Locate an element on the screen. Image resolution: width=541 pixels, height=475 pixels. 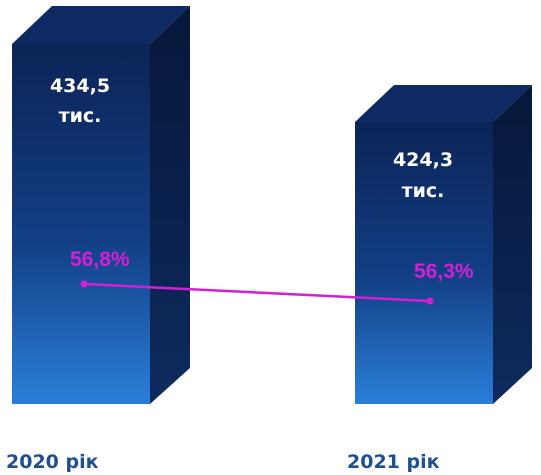
percent-point-2020 is located at coordinates (84, 284).